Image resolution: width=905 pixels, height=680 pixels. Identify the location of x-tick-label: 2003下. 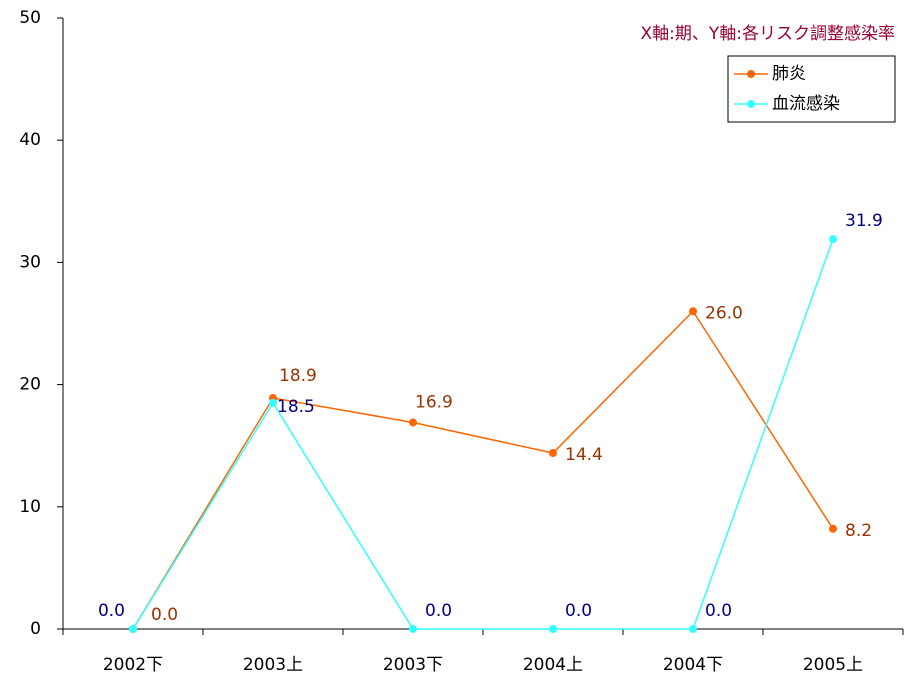
(413, 665).